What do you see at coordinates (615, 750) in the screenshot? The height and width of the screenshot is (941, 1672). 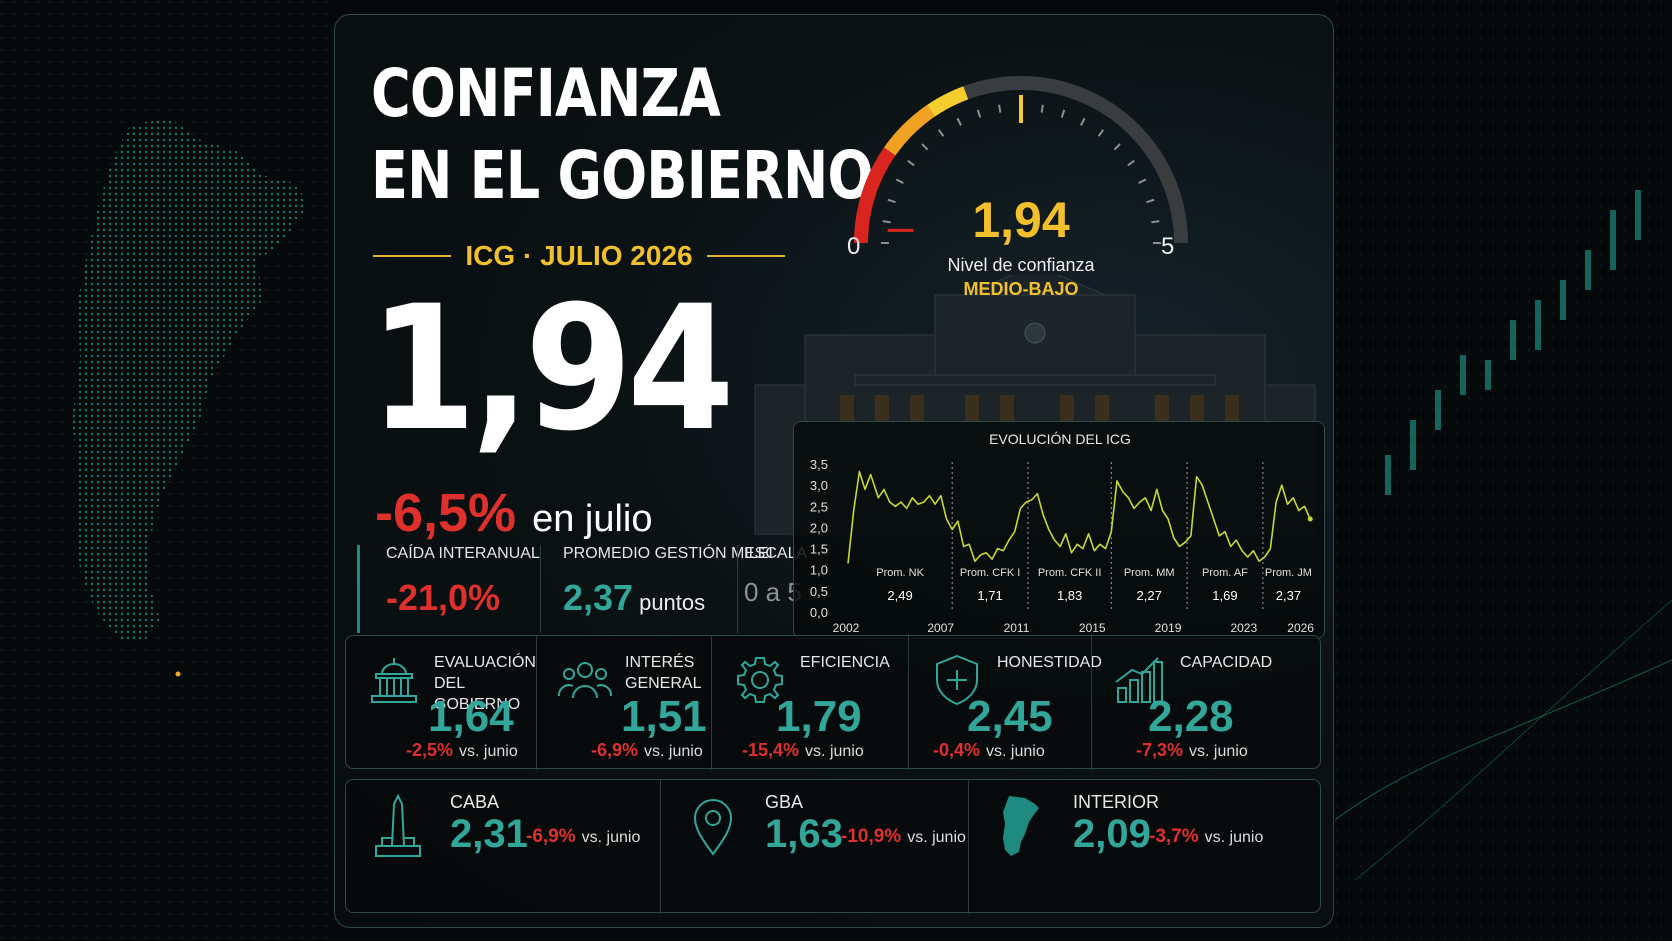 I see `metric-change-percent: -6,9%` at bounding box center [615, 750].